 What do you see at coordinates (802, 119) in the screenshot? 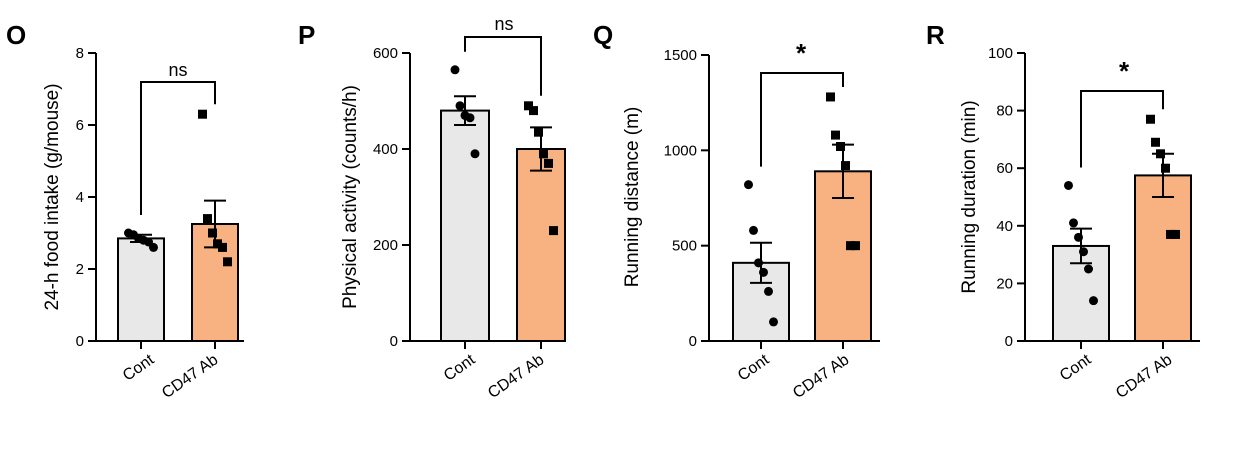
I see `significance-bracket-q` at bounding box center [802, 119].